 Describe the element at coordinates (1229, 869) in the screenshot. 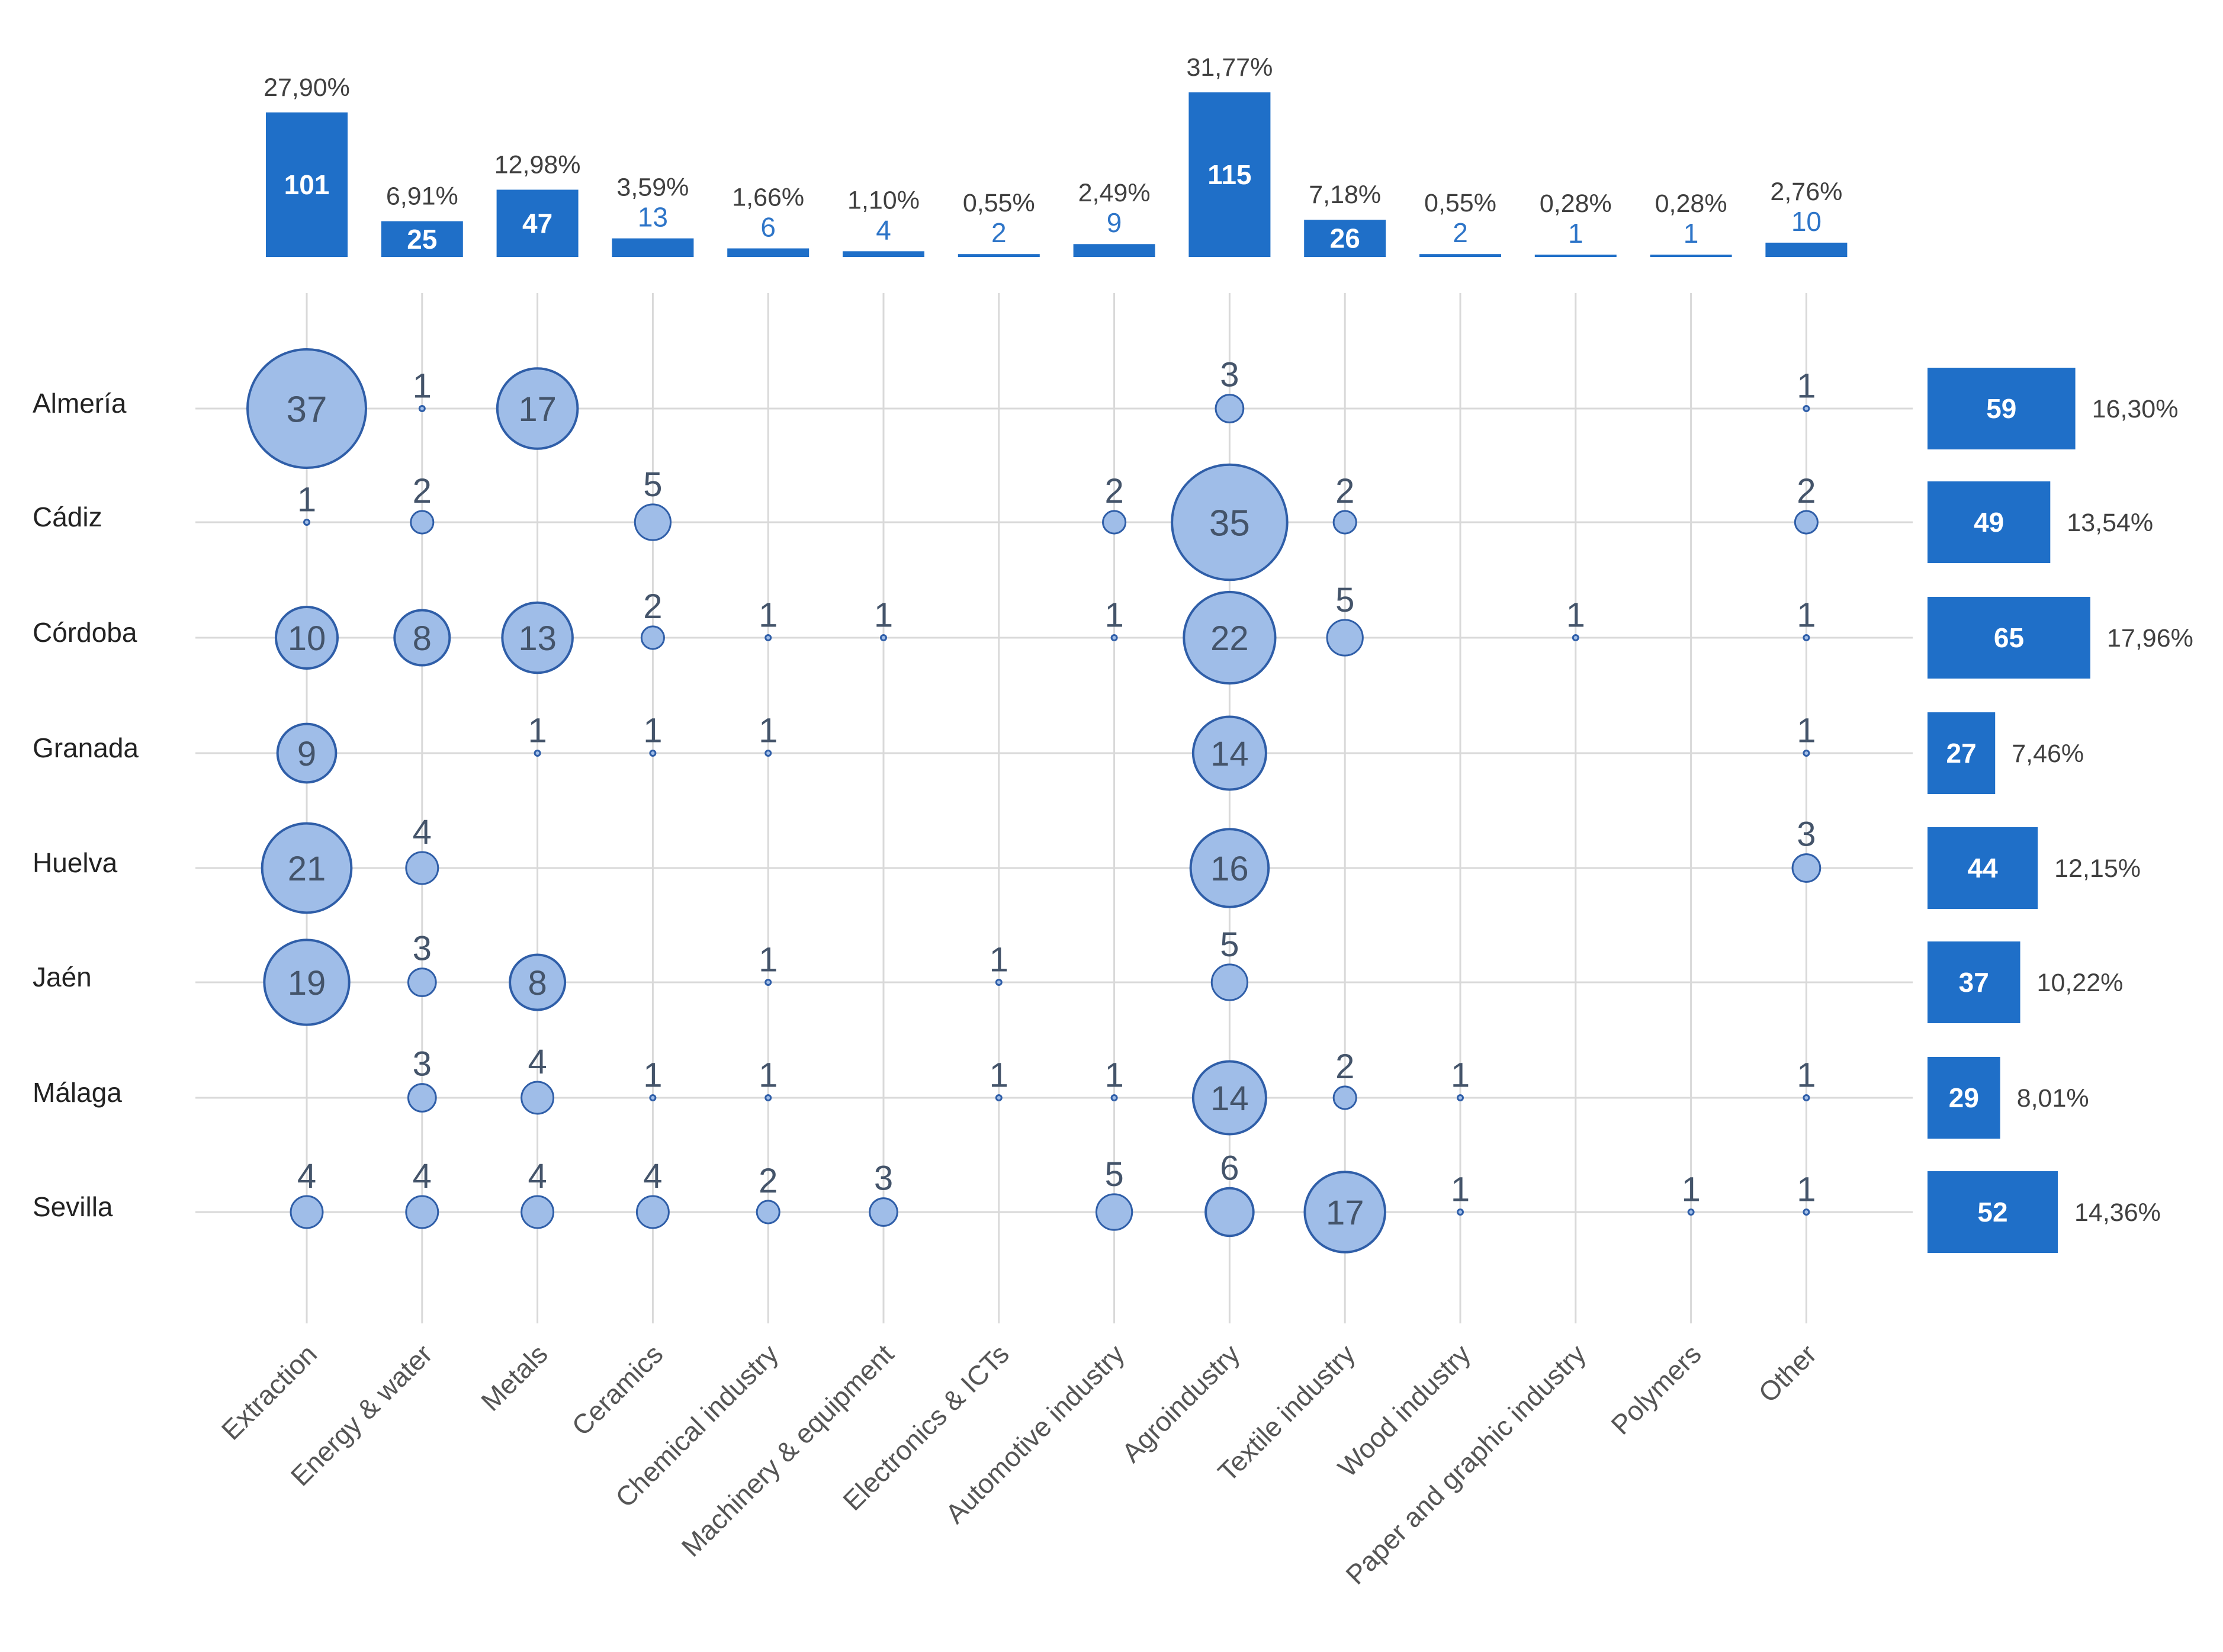

I see `bubble-value-label: 16` at that location.